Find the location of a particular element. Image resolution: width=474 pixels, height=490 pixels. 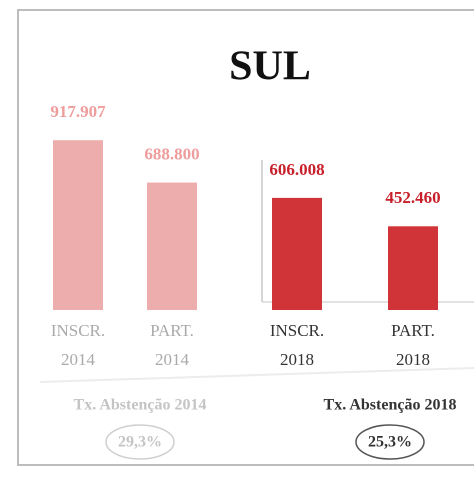

x-tick-label: INSCR. 2018 is located at coordinates (297, 345).